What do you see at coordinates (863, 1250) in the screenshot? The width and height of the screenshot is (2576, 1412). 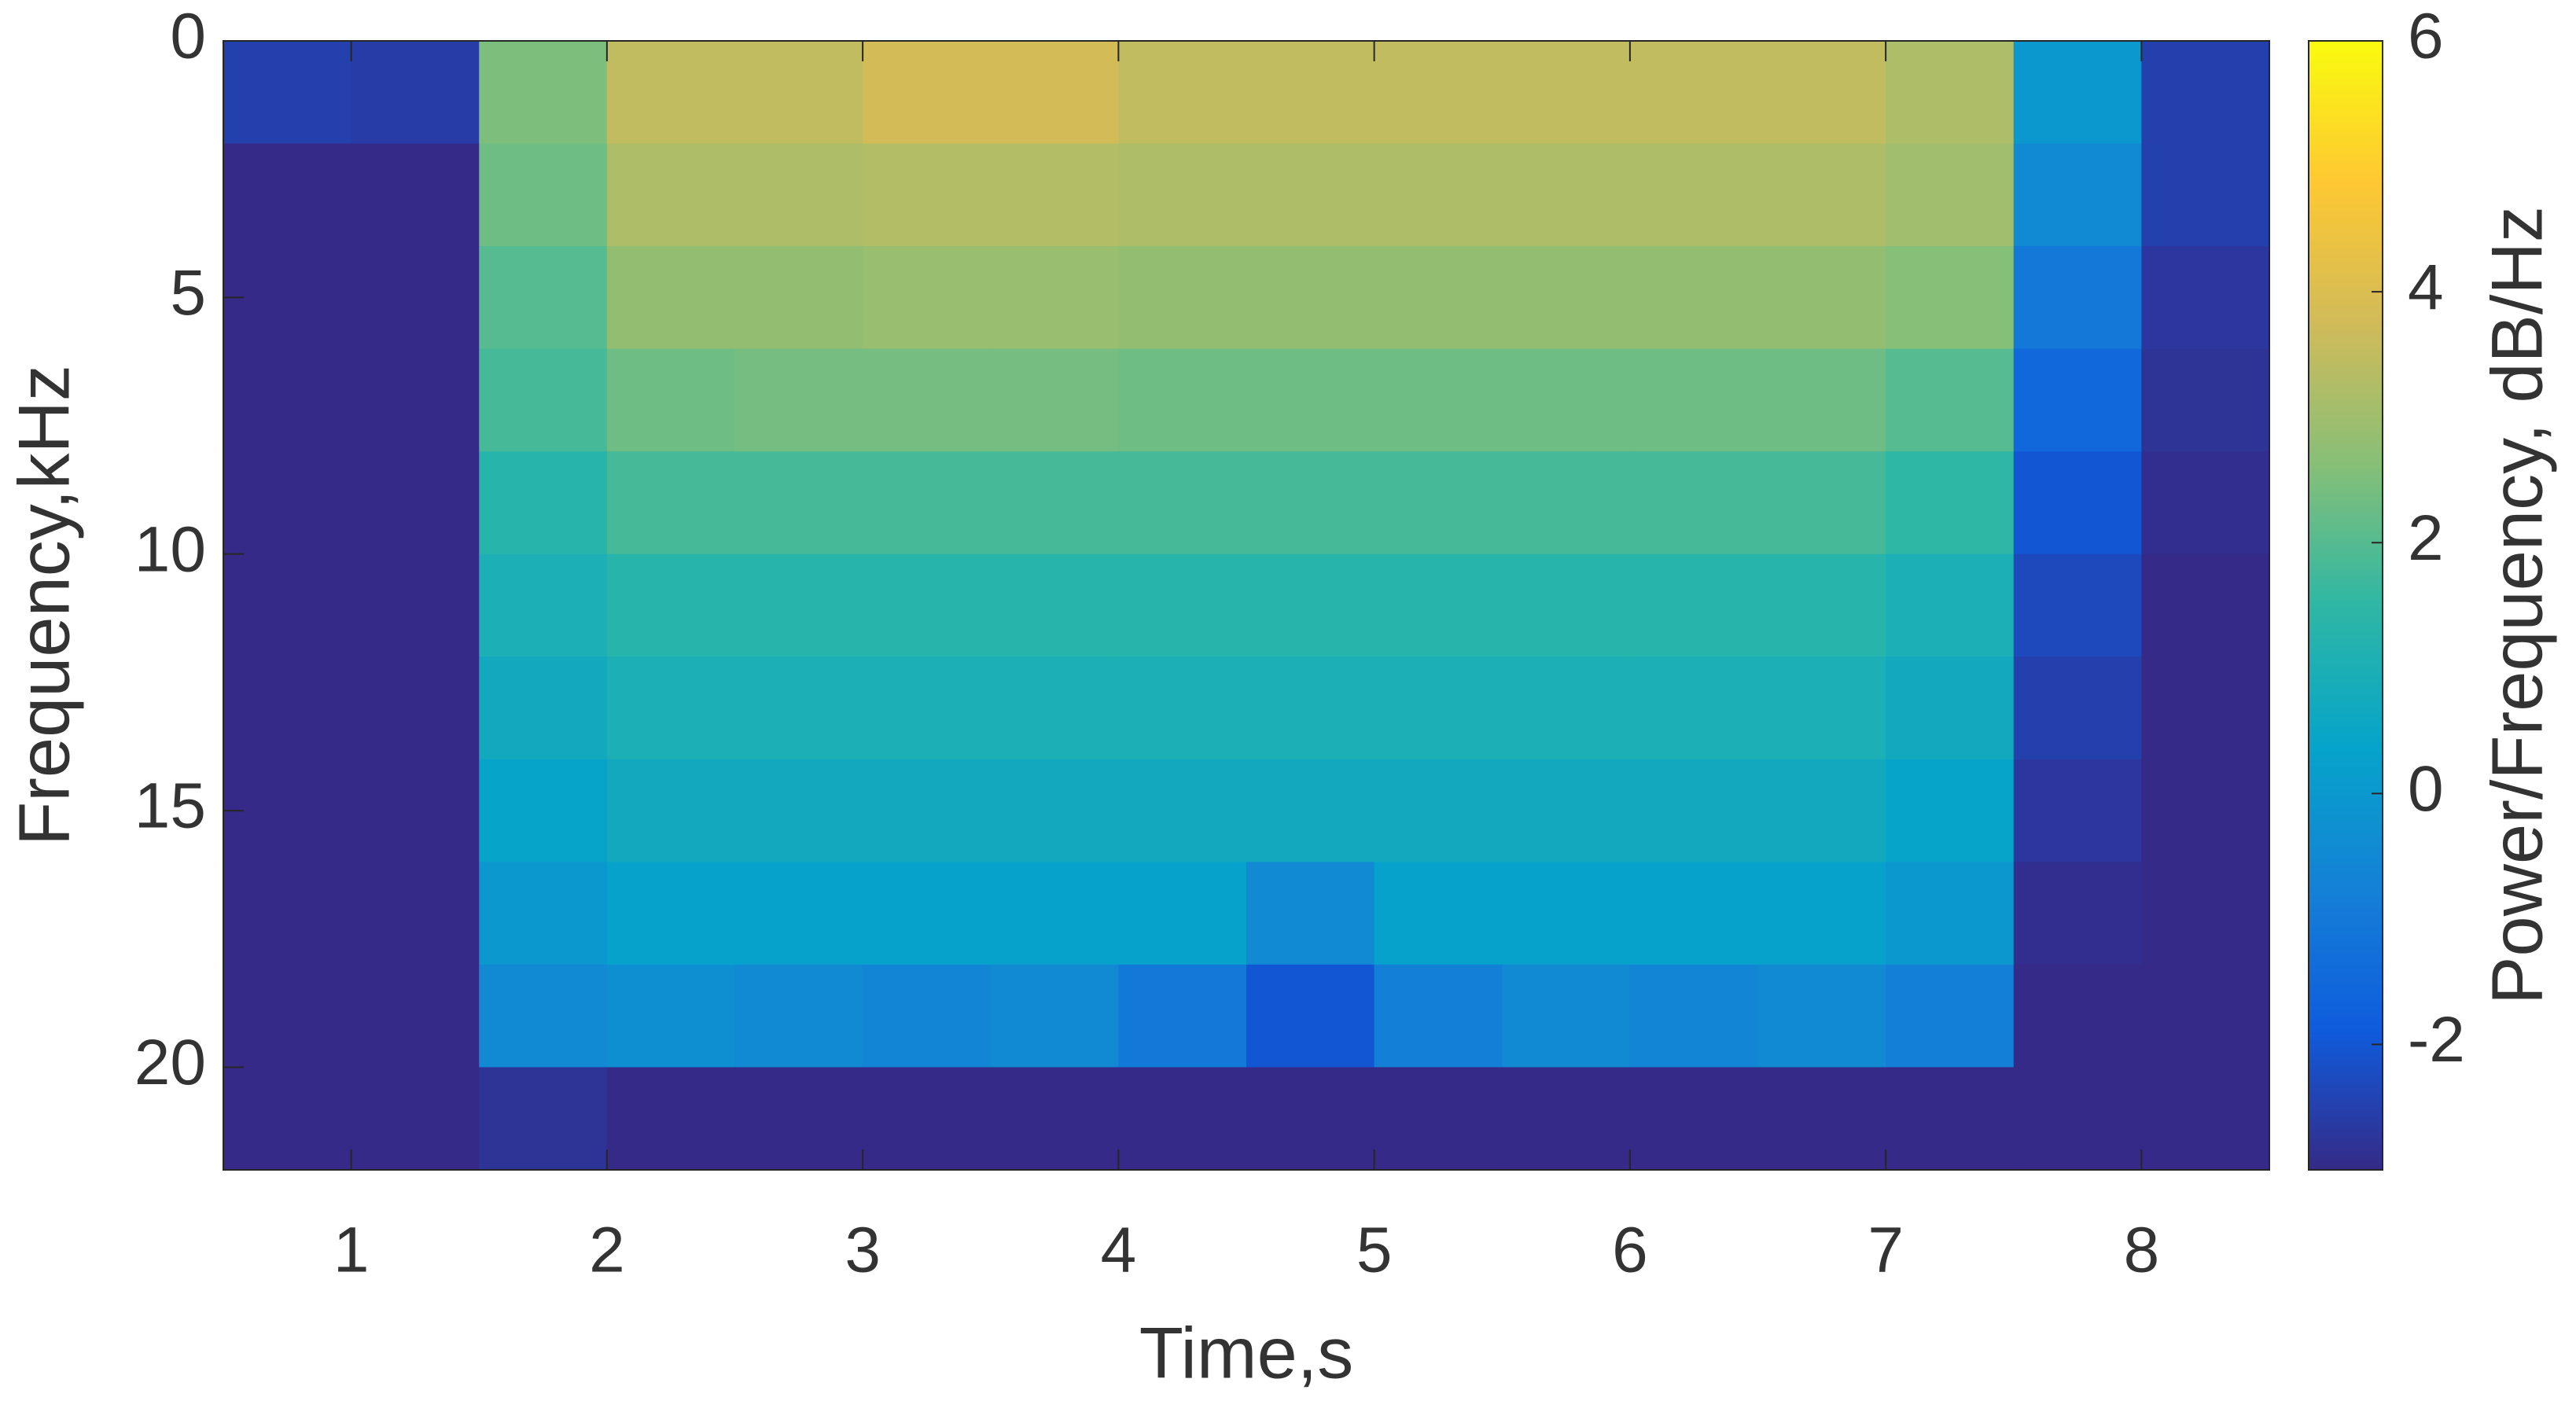 I see `x-tick-label: 3` at bounding box center [863, 1250].